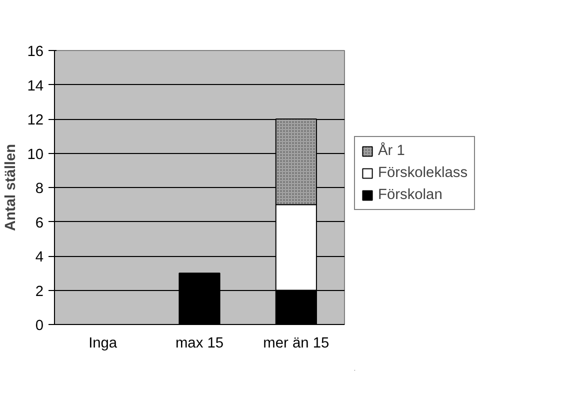 This screenshot has height=417, width=588. What do you see at coordinates (296, 344) in the screenshot?
I see `x-tick-label: mer än 15` at bounding box center [296, 344].